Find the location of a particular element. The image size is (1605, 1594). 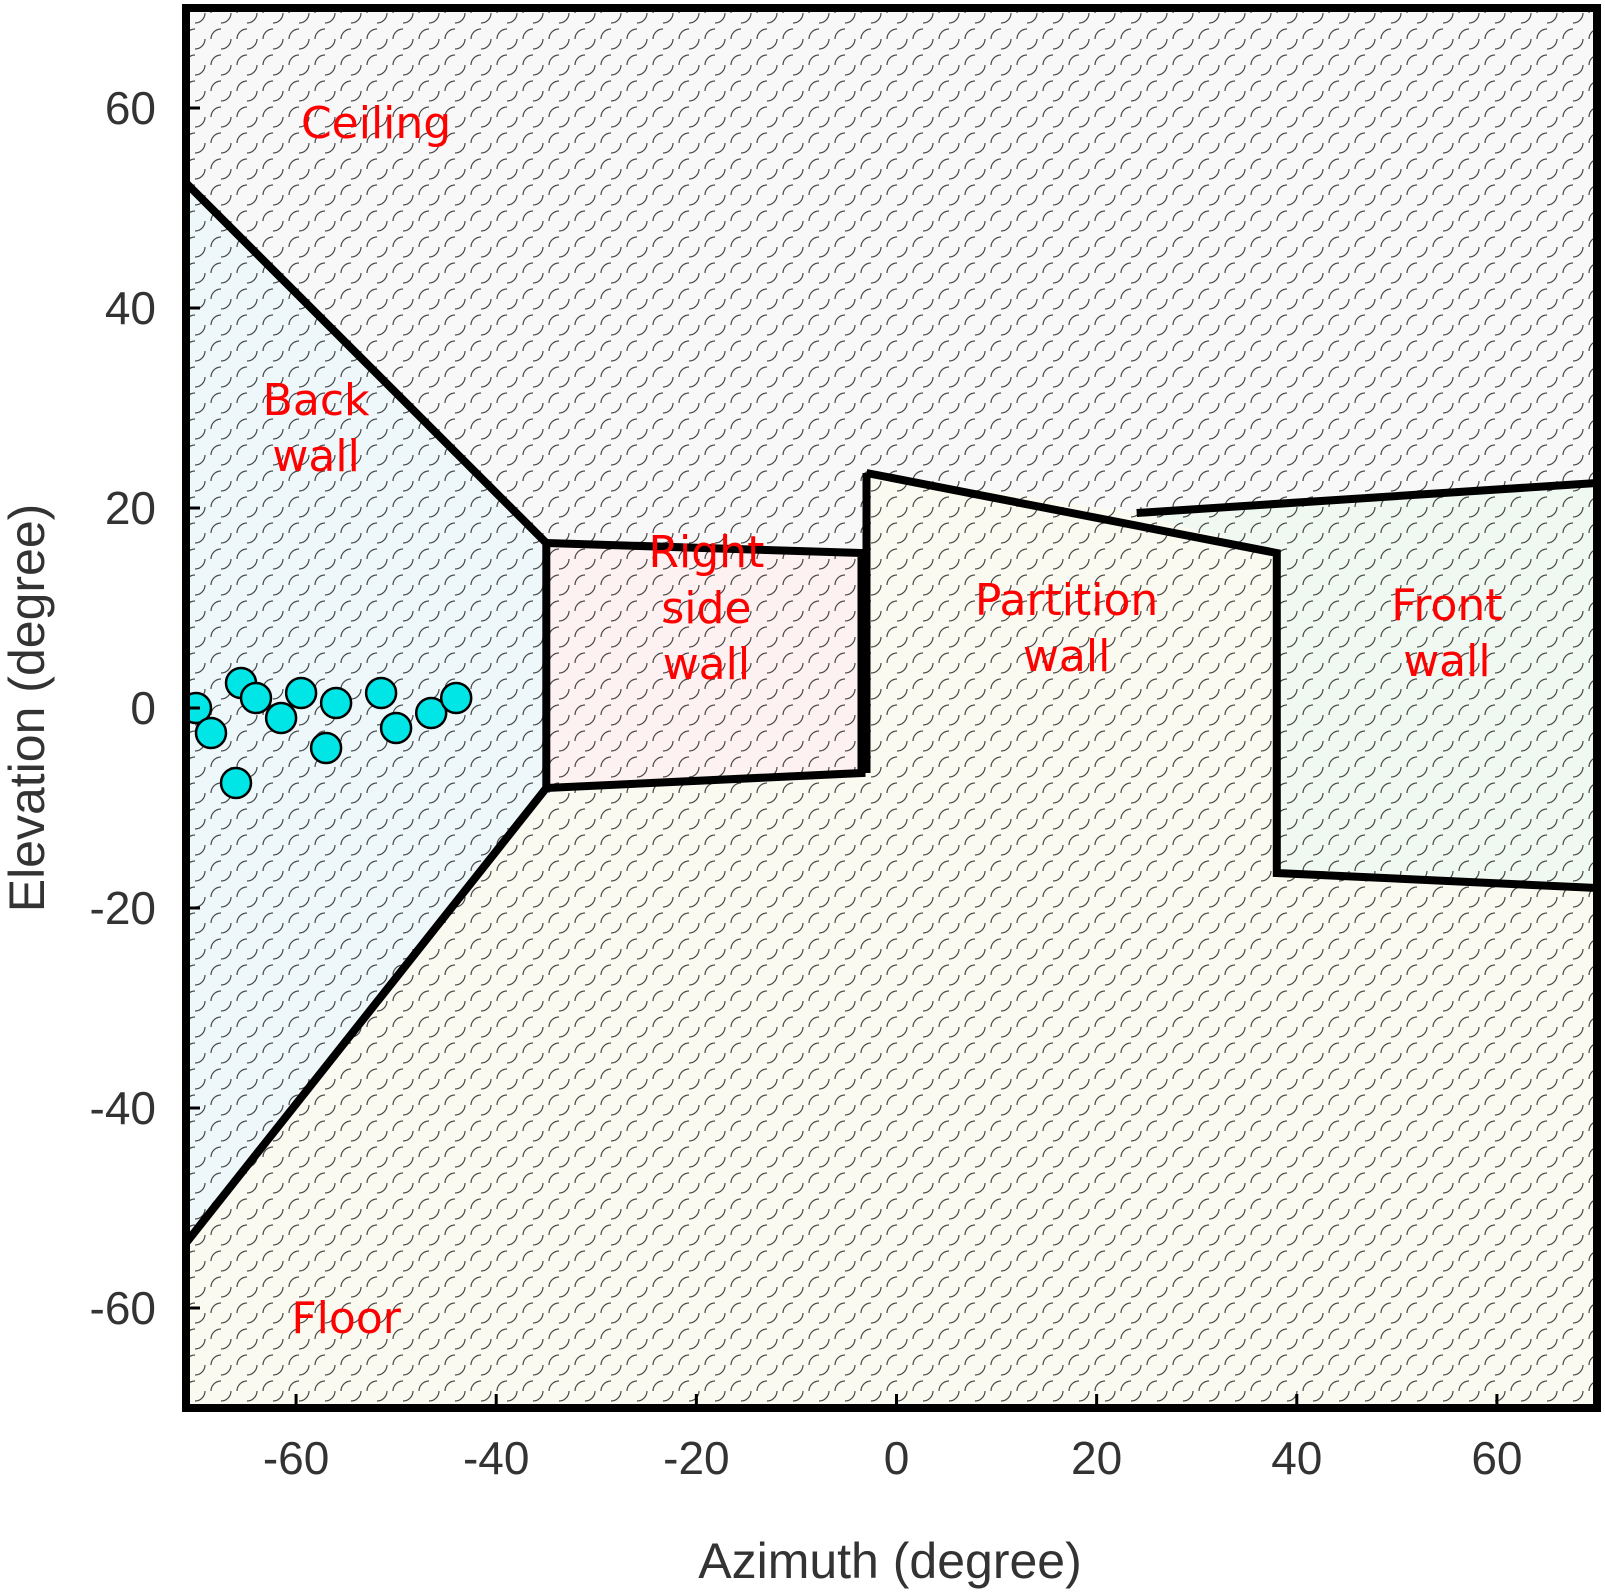

y-tick-label: 40 is located at coordinates (130, 308).